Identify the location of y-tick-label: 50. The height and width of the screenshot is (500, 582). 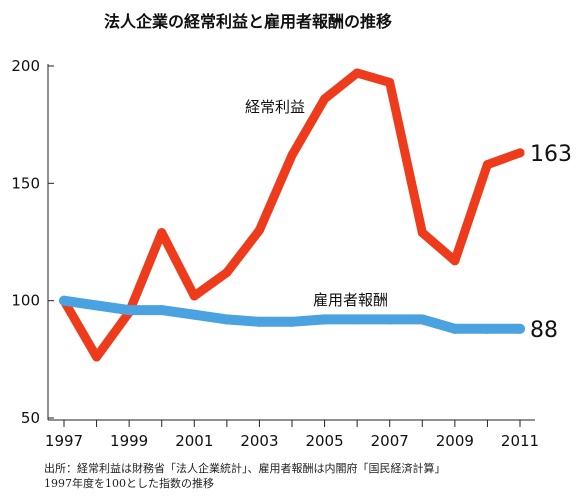
(30, 418).